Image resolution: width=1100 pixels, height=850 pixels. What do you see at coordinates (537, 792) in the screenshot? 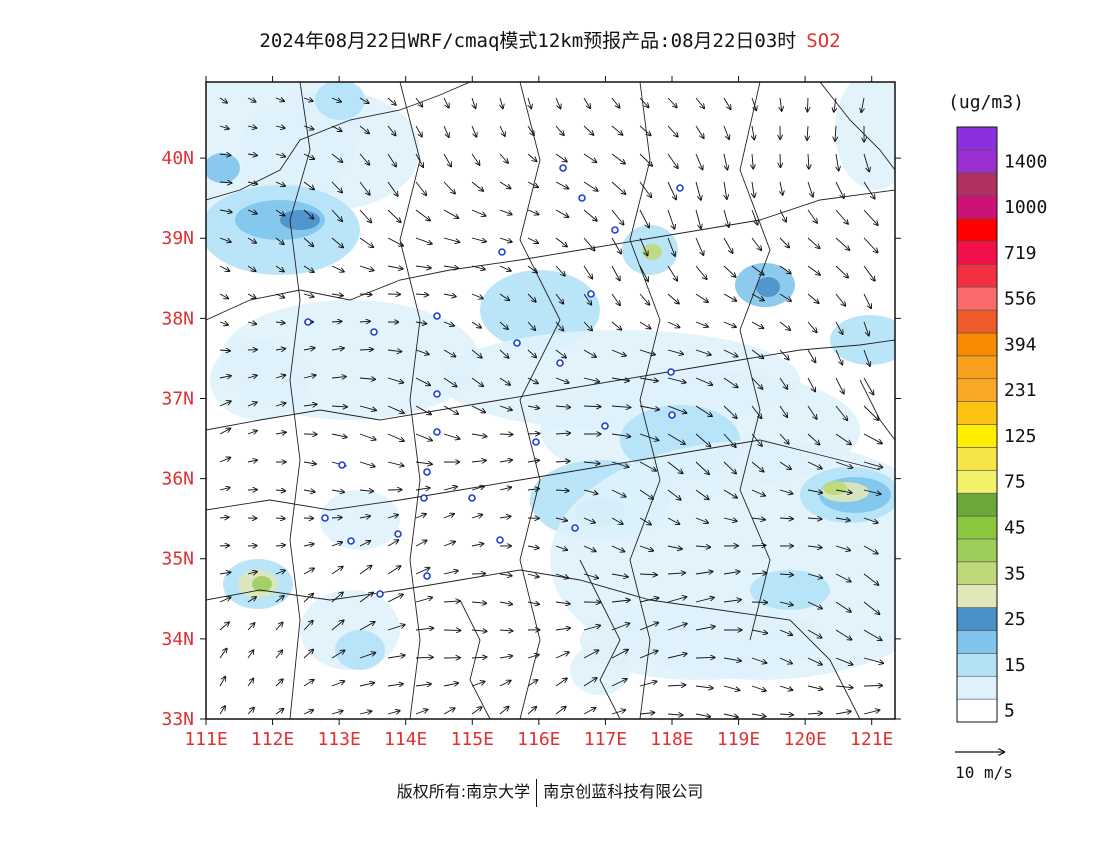
I see `footer-divider` at bounding box center [537, 792].